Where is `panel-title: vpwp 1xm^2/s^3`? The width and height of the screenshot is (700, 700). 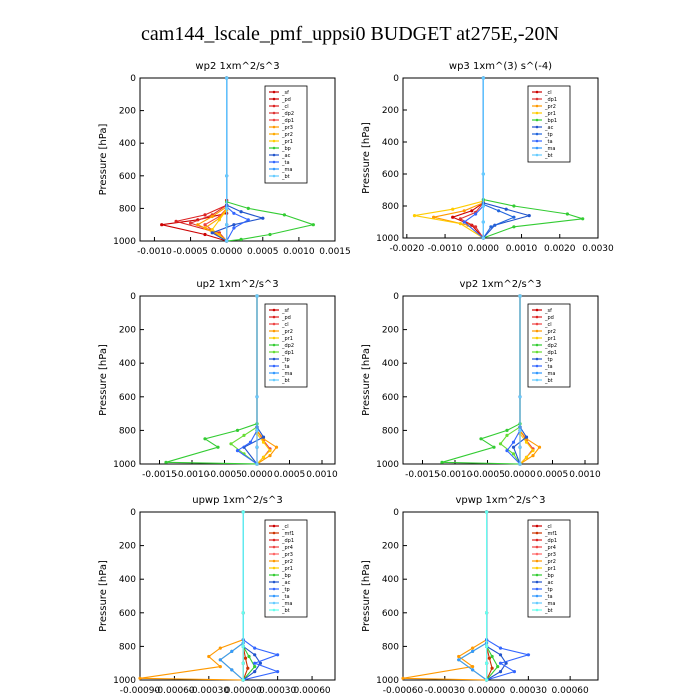
panel-title: vpwp 1xm^2/s^3 is located at coordinates (500, 500).